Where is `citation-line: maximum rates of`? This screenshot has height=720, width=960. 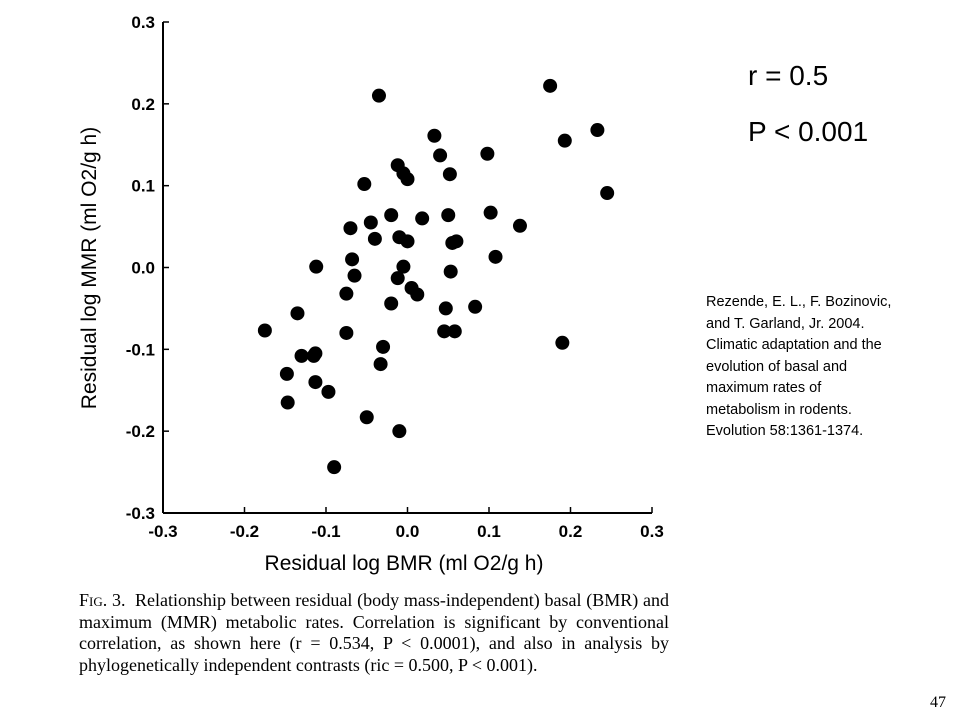 citation-line: maximum rates of is located at coordinates (764, 388).